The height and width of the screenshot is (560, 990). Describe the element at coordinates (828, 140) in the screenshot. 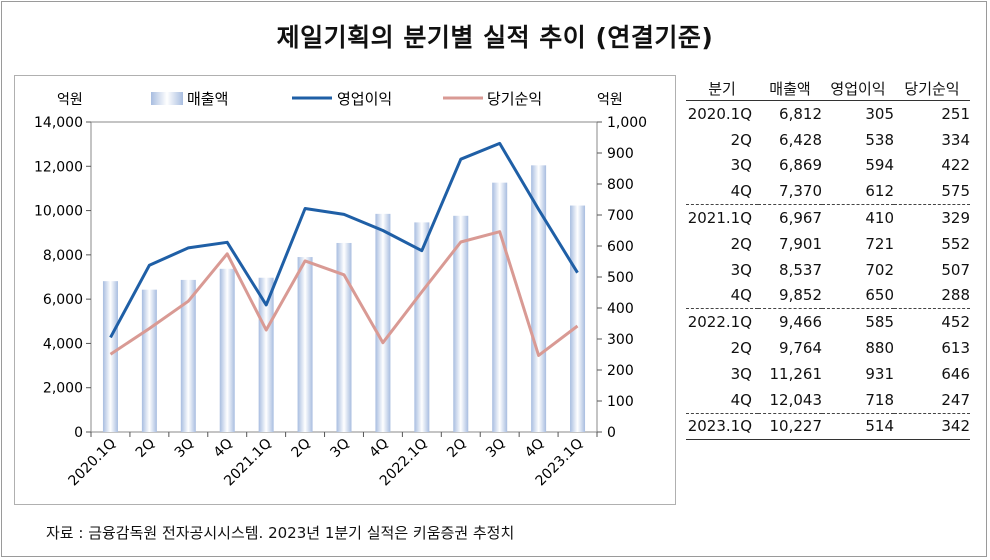

I see `table-row: 2Q 6,428 538 334` at that location.